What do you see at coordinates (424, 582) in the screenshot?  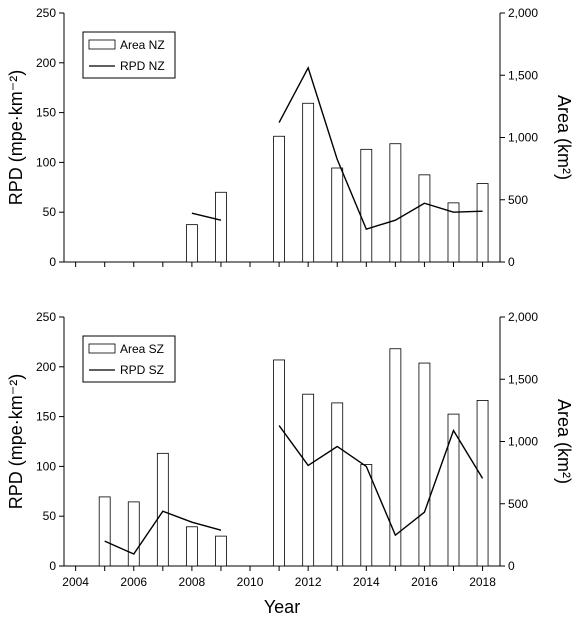 I see `x-tick-label: 2016` at bounding box center [424, 582].